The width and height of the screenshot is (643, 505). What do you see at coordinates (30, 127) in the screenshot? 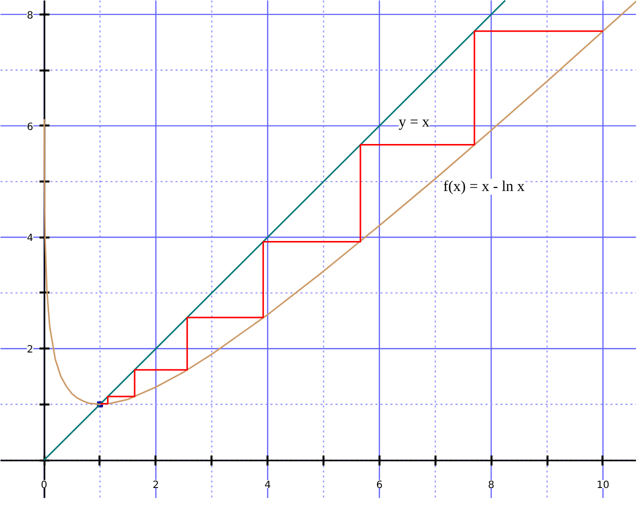
I see `y-tick-label: 6` at bounding box center [30, 127].